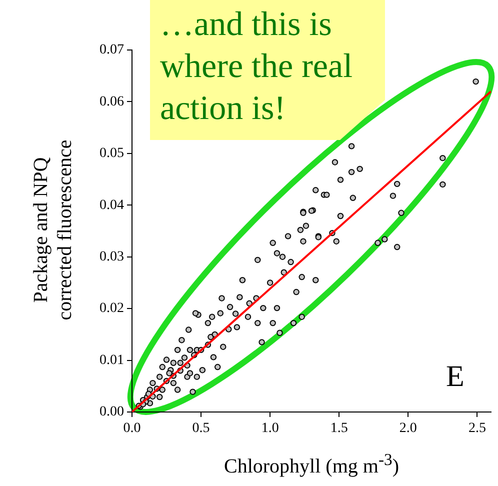 The image size is (498, 486). What do you see at coordinates (112, 154) in the screenshot?
I see `y-tick-label: 0.05` at bounding box center [112, 154].